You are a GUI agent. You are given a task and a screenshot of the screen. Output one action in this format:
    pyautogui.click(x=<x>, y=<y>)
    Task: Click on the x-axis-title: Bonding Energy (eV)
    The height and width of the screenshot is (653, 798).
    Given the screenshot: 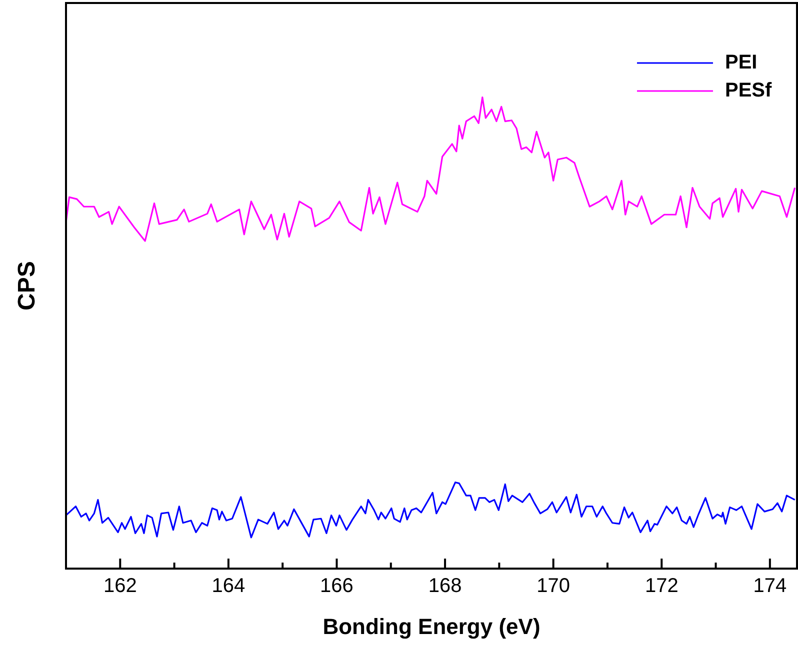 What is the action you would take?
    pyautogui.click(x=431, y=626)
    